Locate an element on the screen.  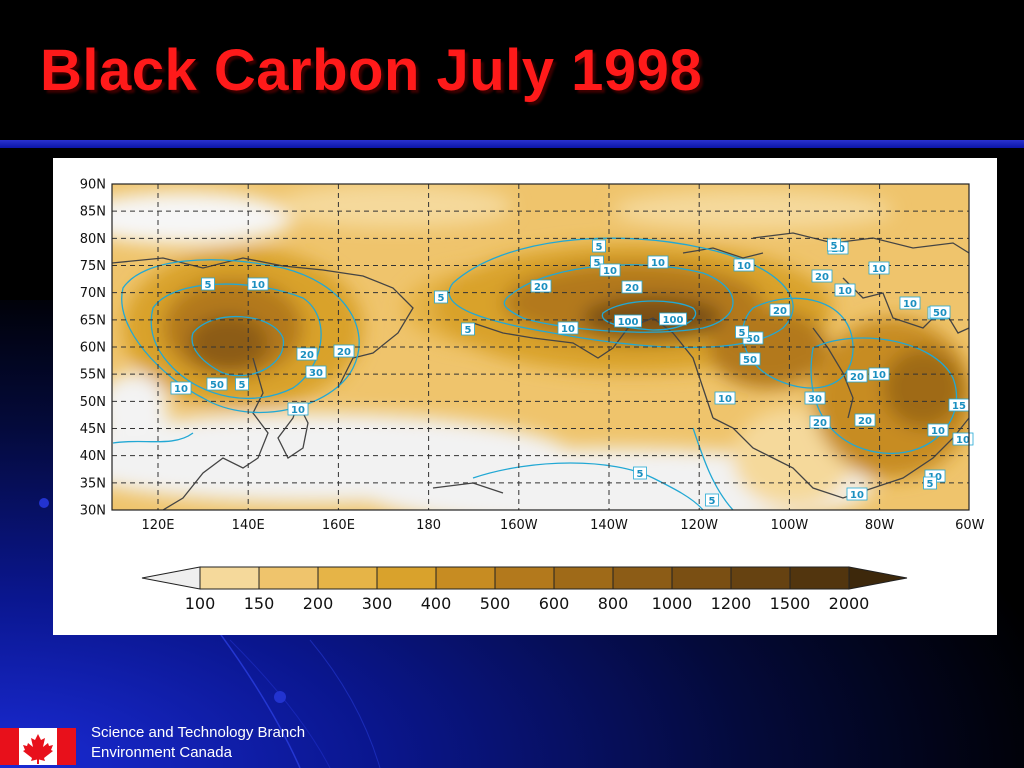
lat-label: 60N is located at coordinates (93, 348).